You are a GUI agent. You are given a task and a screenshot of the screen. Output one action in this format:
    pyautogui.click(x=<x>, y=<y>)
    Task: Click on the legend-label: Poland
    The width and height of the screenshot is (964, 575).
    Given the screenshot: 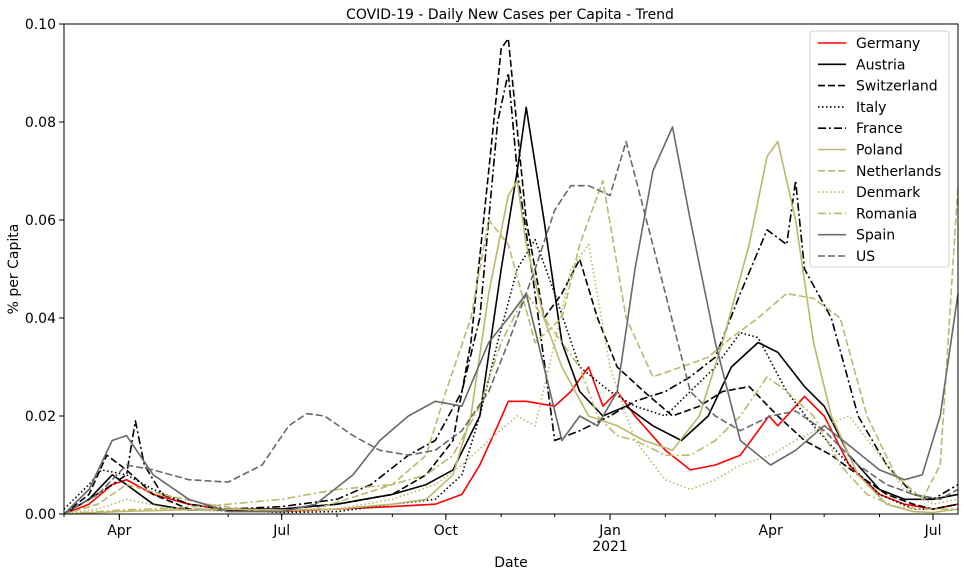 What is the action you would take?
    pyautogui.click(x=879, y=151)
    